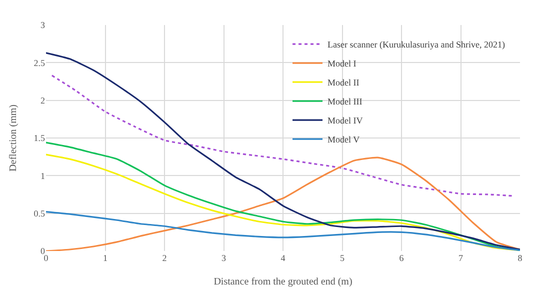  Describe the element at coordinates (42, 175) in the screenshot. I see `y-tick-label: 1` at that location.